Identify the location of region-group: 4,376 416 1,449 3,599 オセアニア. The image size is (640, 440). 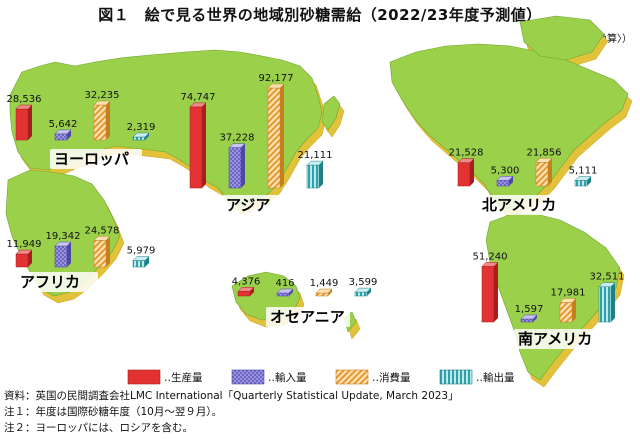
(305, 301).